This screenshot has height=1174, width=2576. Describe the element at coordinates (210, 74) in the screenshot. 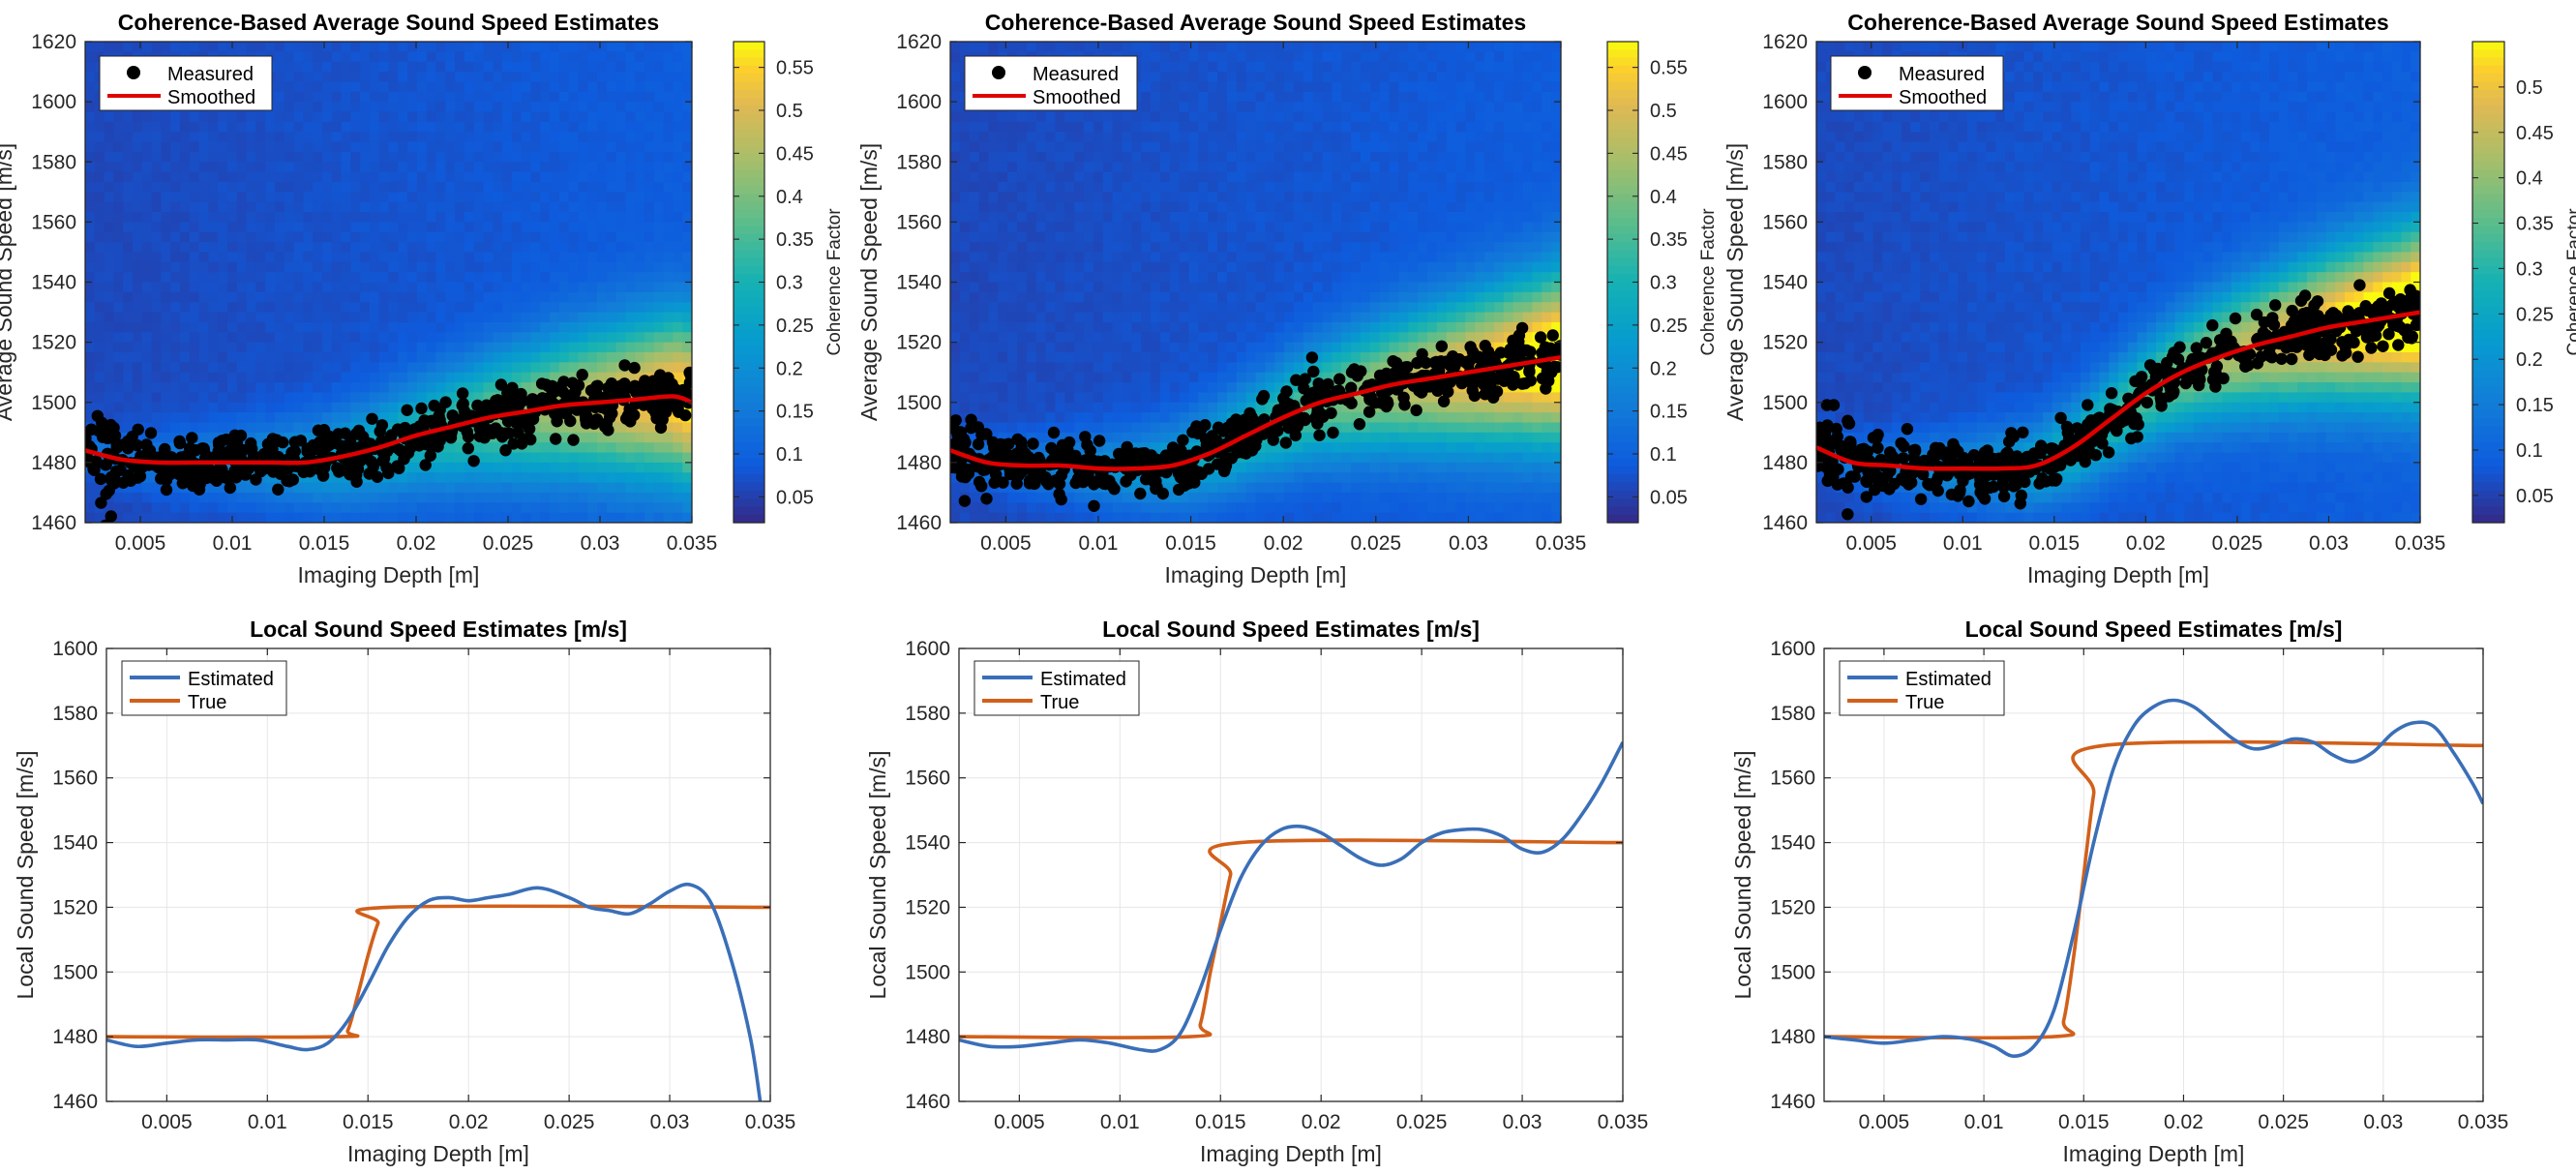

I see `legend-label-measured: Measured` at that location.